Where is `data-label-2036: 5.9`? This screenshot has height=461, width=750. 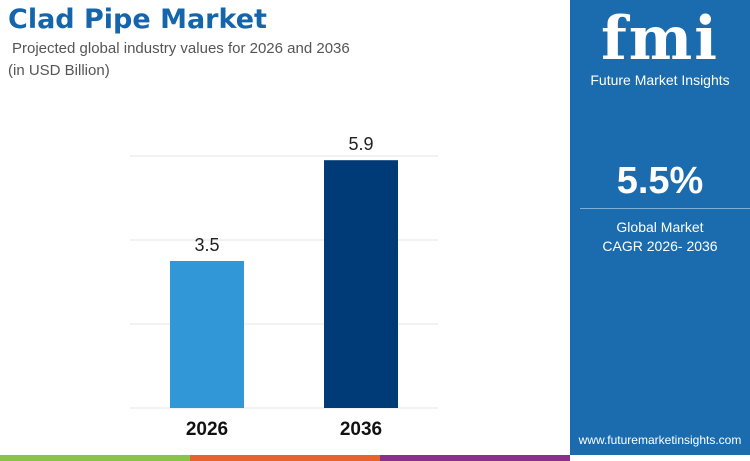
data-label-2036: 5.9 is located at coordinates (360, 144).